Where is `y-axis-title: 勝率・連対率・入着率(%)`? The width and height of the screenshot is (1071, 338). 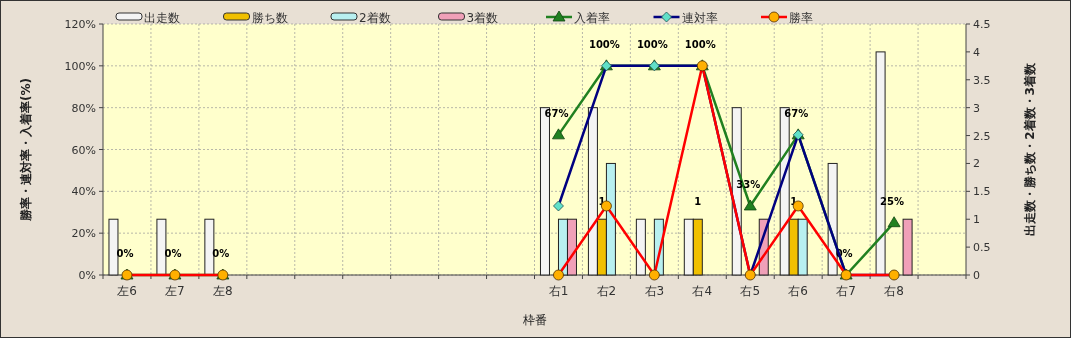 y-axis-title: 勝率・連対率・入着率(%) is located at coordinates (26, 150).